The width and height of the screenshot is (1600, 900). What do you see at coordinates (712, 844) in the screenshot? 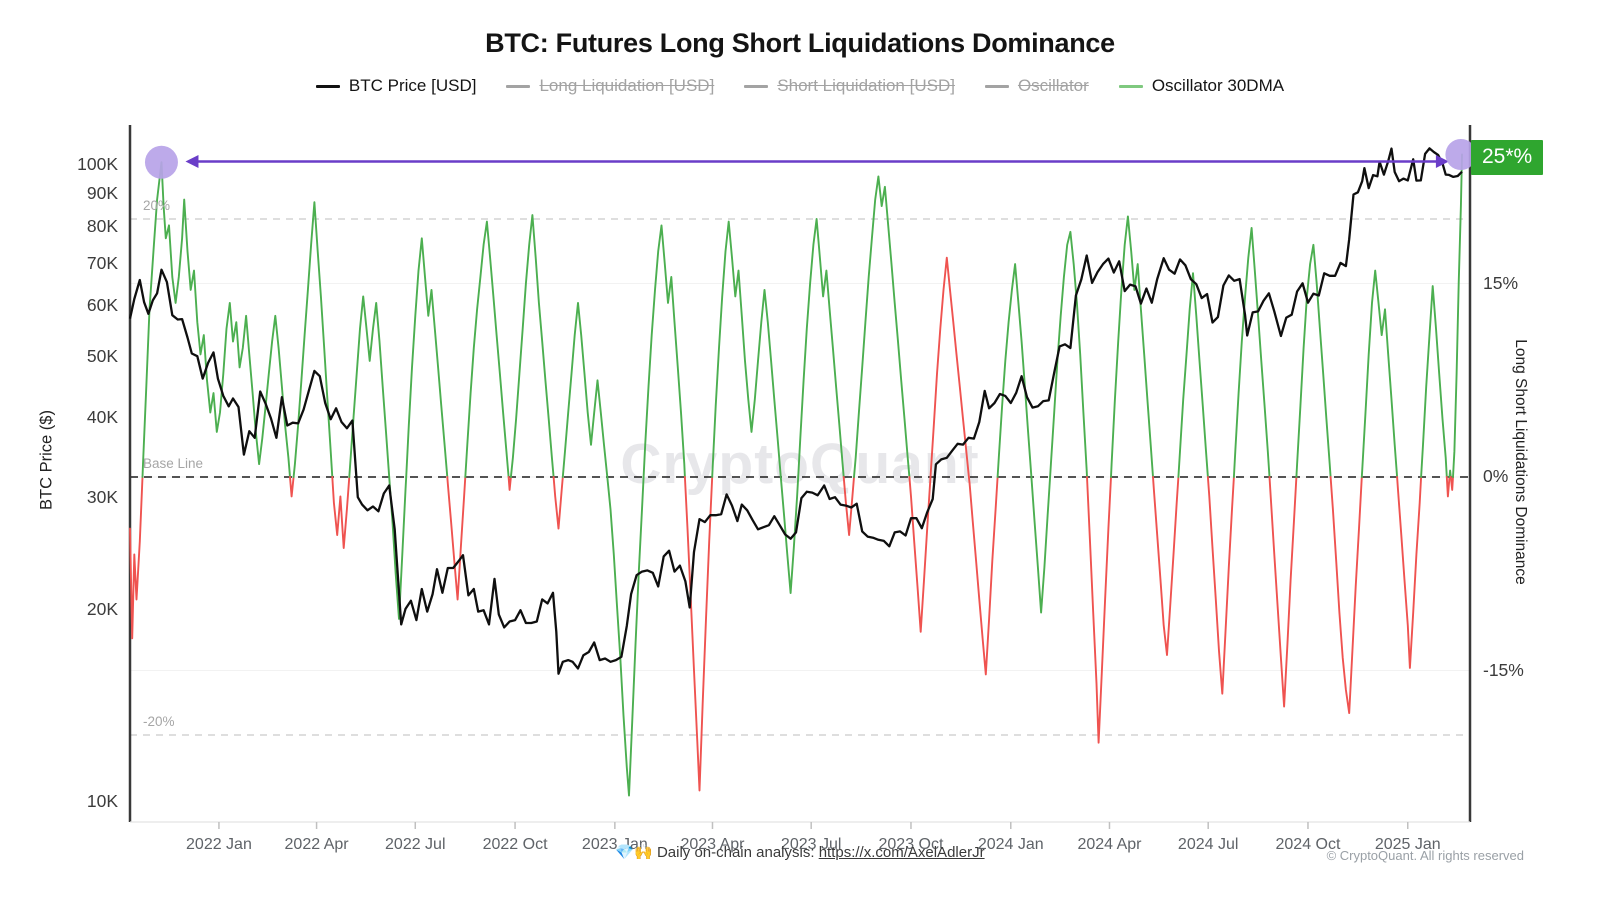
I see `x-tick-2023-Apr: 2023 Apr` at bounding box center [712, 844].